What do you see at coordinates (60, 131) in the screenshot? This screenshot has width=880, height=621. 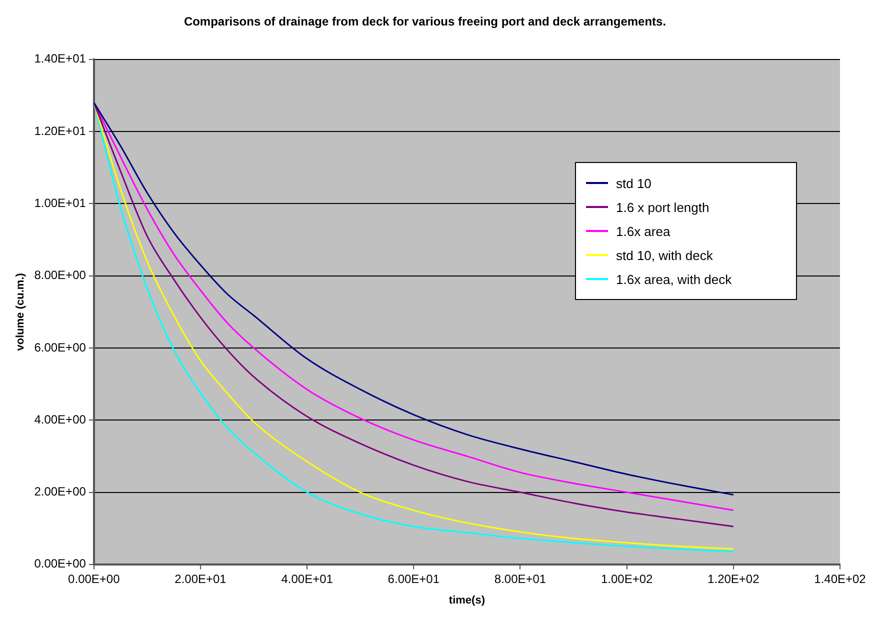 I see `y-tick-label: 1.20E+01` at bounding box center [60, 131].